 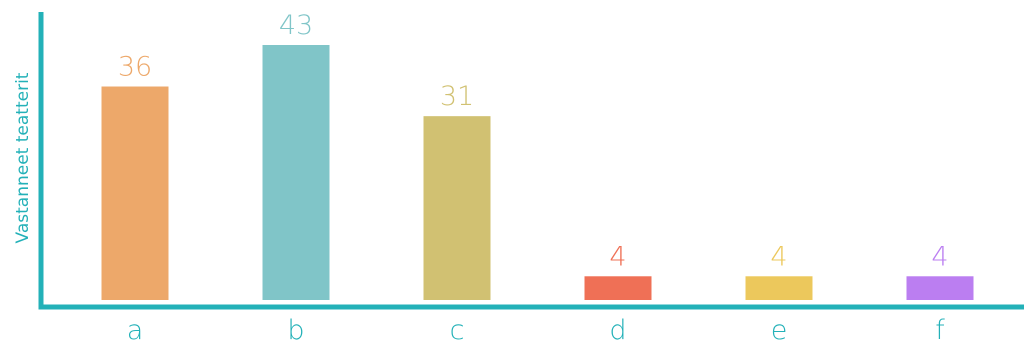 I want to click on value-label-d: 4, so click(x=617, y=256).